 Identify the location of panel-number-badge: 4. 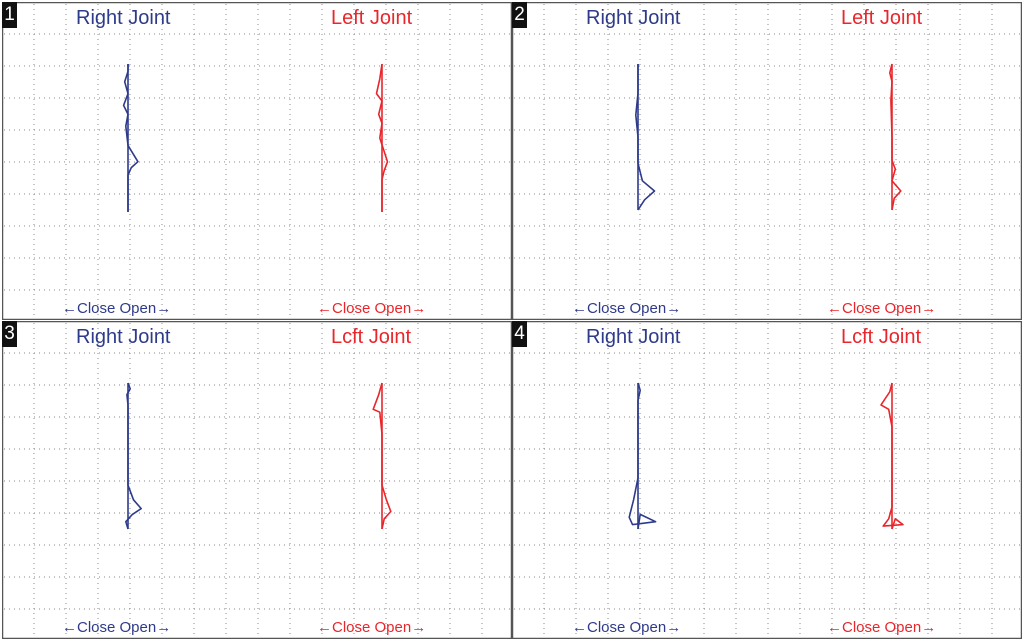
(519, 334).